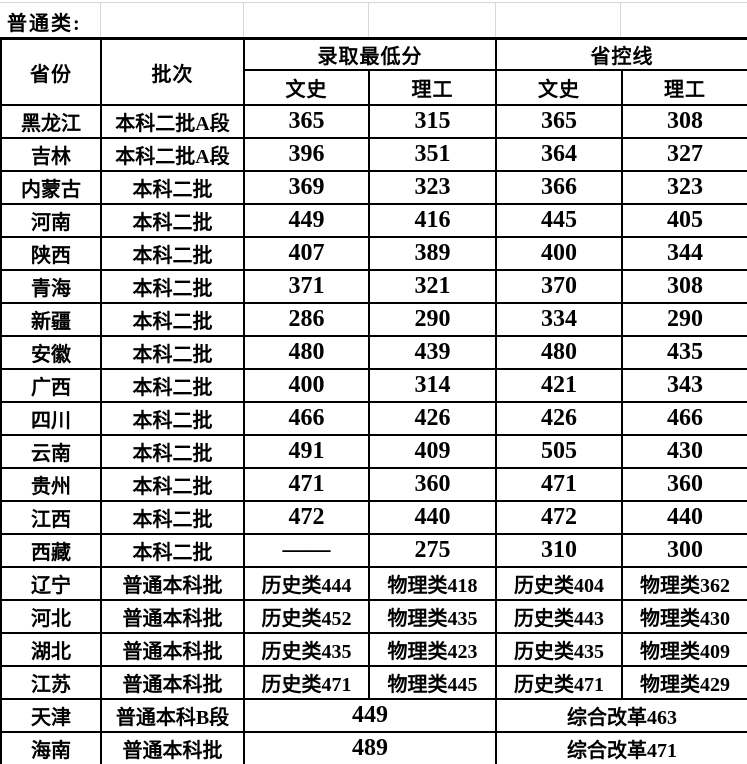  Describe the element at coordinates (51, 517) in the screenshot. I see `cell-province: 江西` at that location.